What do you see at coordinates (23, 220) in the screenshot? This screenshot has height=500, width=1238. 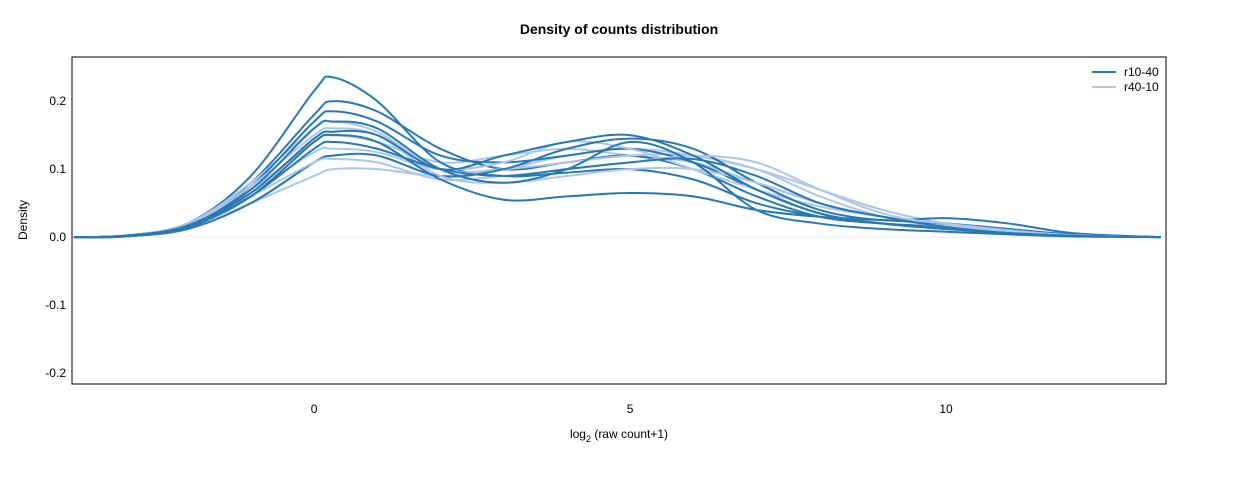 I see `y-axis-label: Density` at bounding box center [23, 220].